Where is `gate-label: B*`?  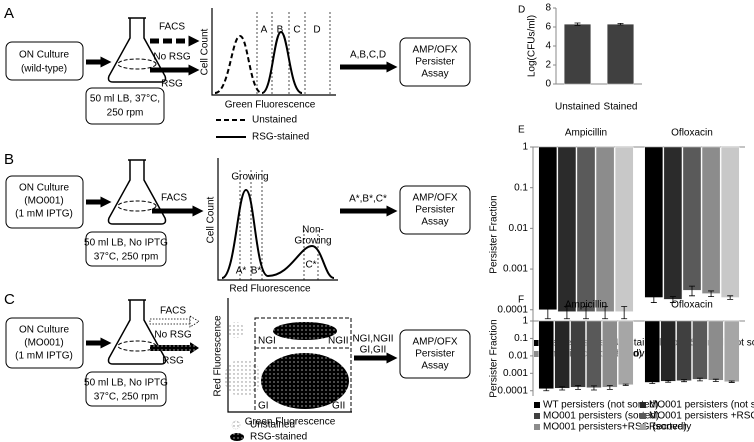 gate-label: B* is located at coordinates (256, 271).